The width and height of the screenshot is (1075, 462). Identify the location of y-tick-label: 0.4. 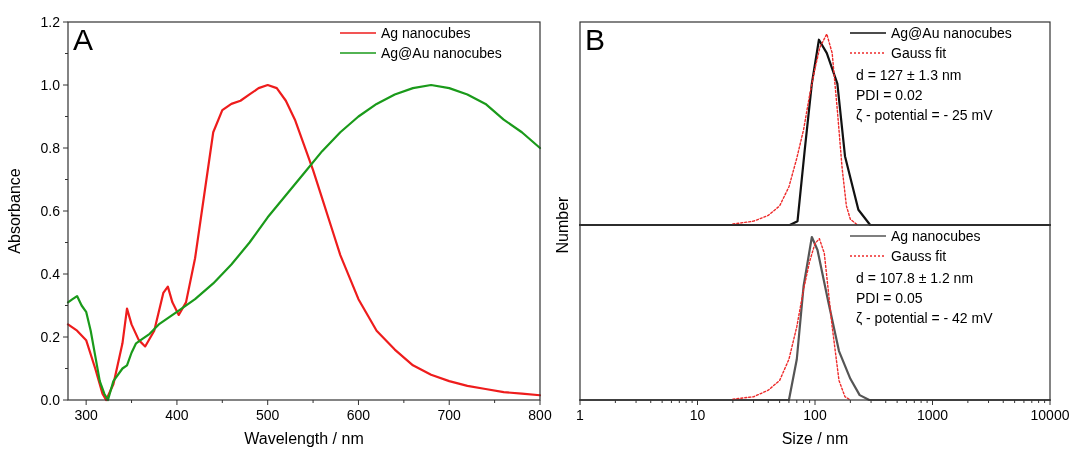
(50, 274).